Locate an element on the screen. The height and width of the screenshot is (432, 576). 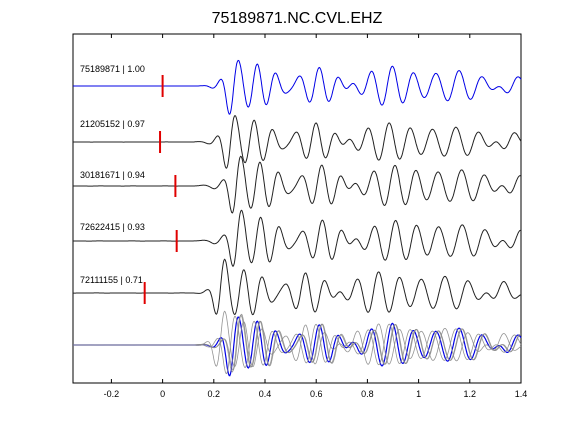
stack-overlay-group is located at coordinates (297, 343).